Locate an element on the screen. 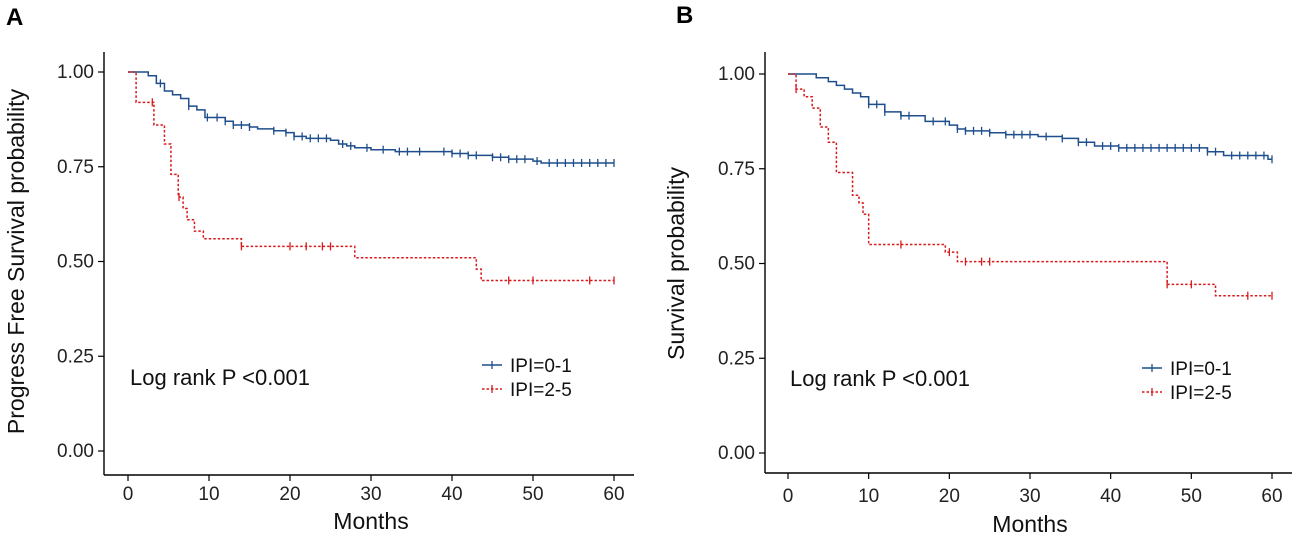 The height and width of the screenshot is (539, 1299). y-axis-title: Survival probability is located at coordinates (676, 263).